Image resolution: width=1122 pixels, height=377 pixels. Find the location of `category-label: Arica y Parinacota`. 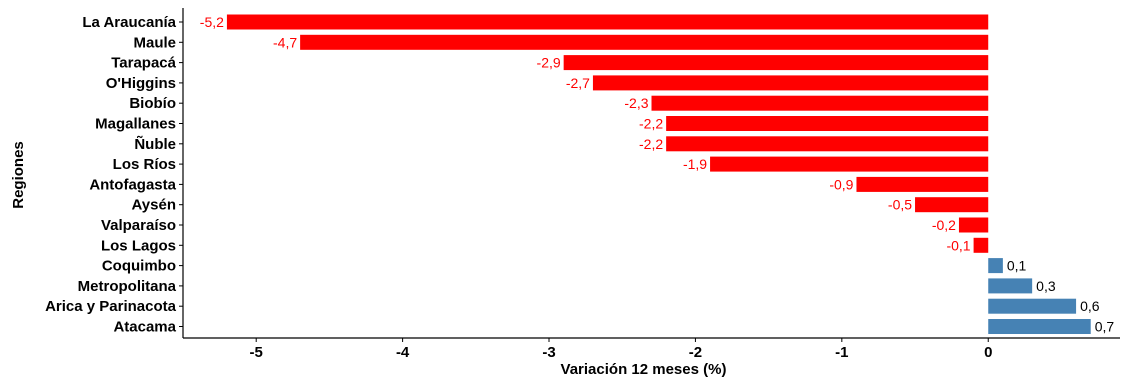

category-label: Arica y Parinacota is located at coordinates (111, 306).